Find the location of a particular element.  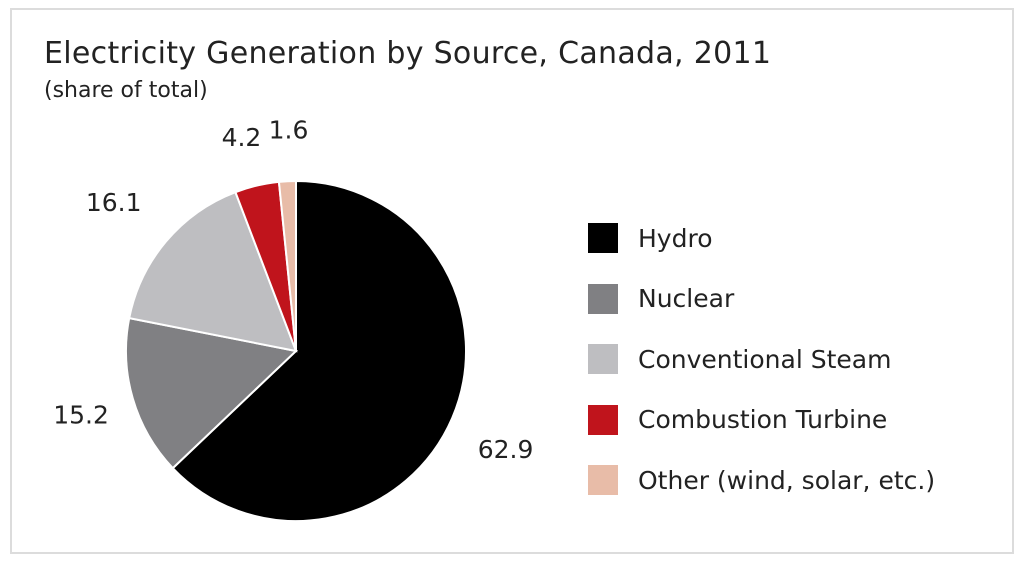

legend-label-conventional-steam: Conventional Steam is located at coordinates (765, 359).